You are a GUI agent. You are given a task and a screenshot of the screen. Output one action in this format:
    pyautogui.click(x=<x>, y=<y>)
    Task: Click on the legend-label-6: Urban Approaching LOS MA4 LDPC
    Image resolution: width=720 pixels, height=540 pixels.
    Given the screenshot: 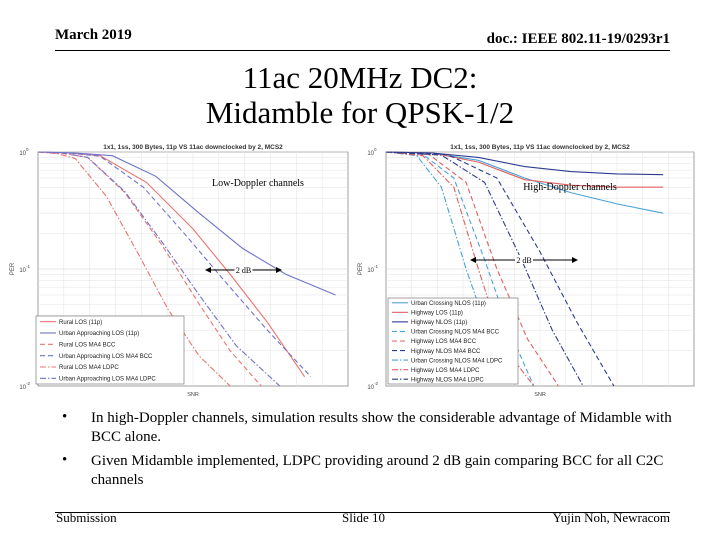 What is the action you would take?
    pyautogui.click(x=107, y=380)
    